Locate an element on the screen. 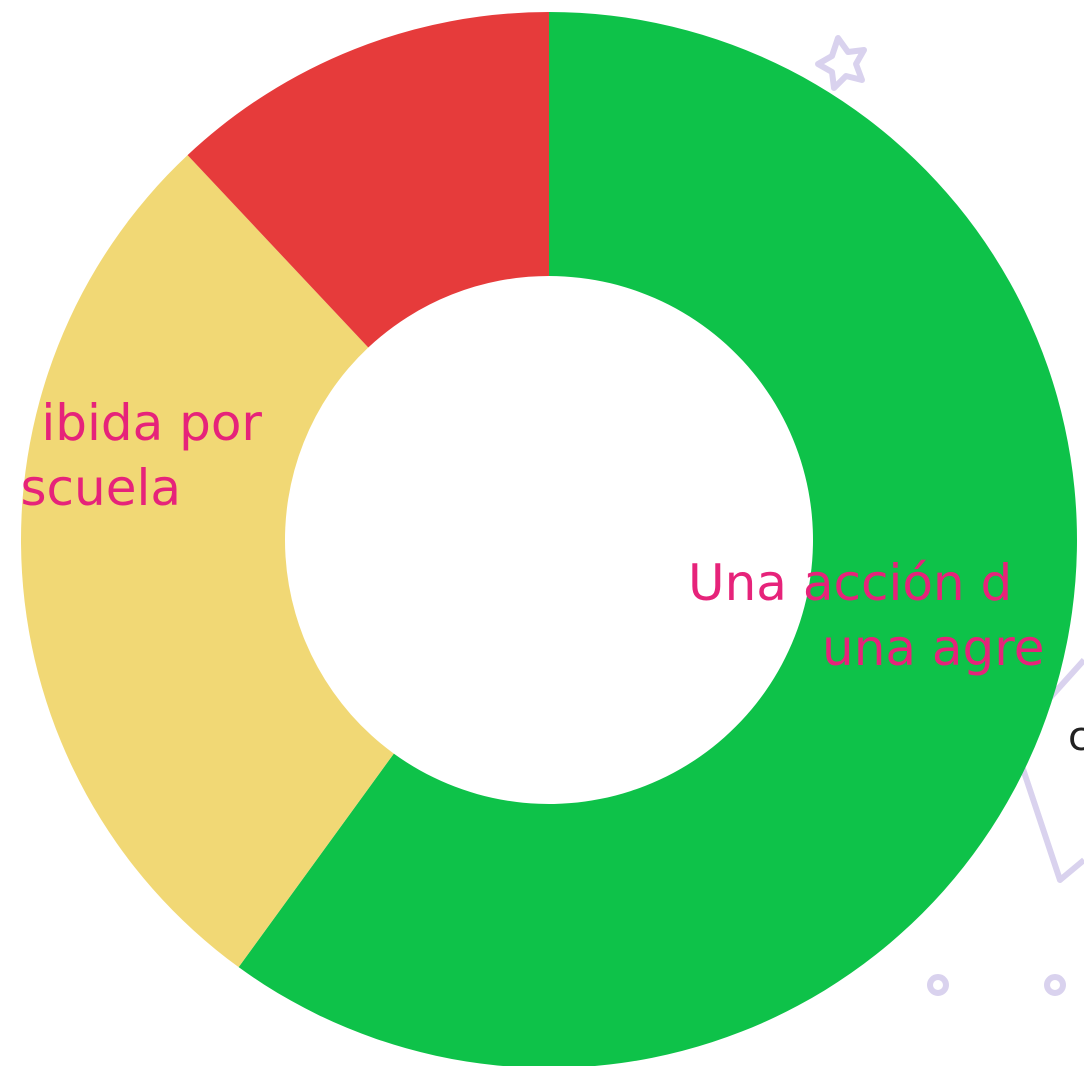 The image size is (1084, 1066). annotation-line: c is located at coordinates (1076, 737).